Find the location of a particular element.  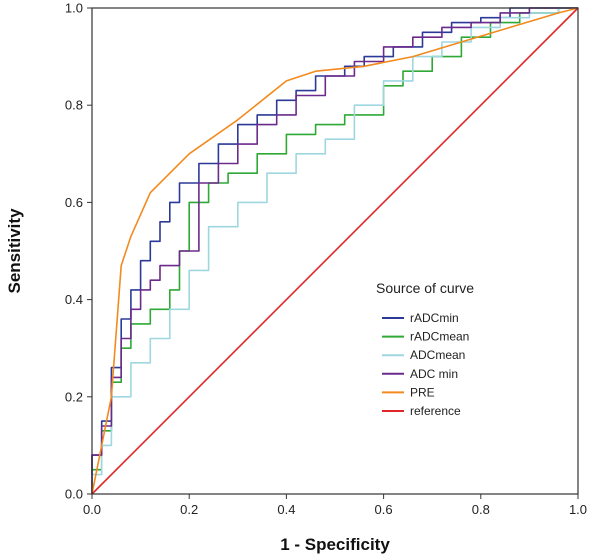

legend-label-adcmean: ADCmean is located at coordinates (437, 355).